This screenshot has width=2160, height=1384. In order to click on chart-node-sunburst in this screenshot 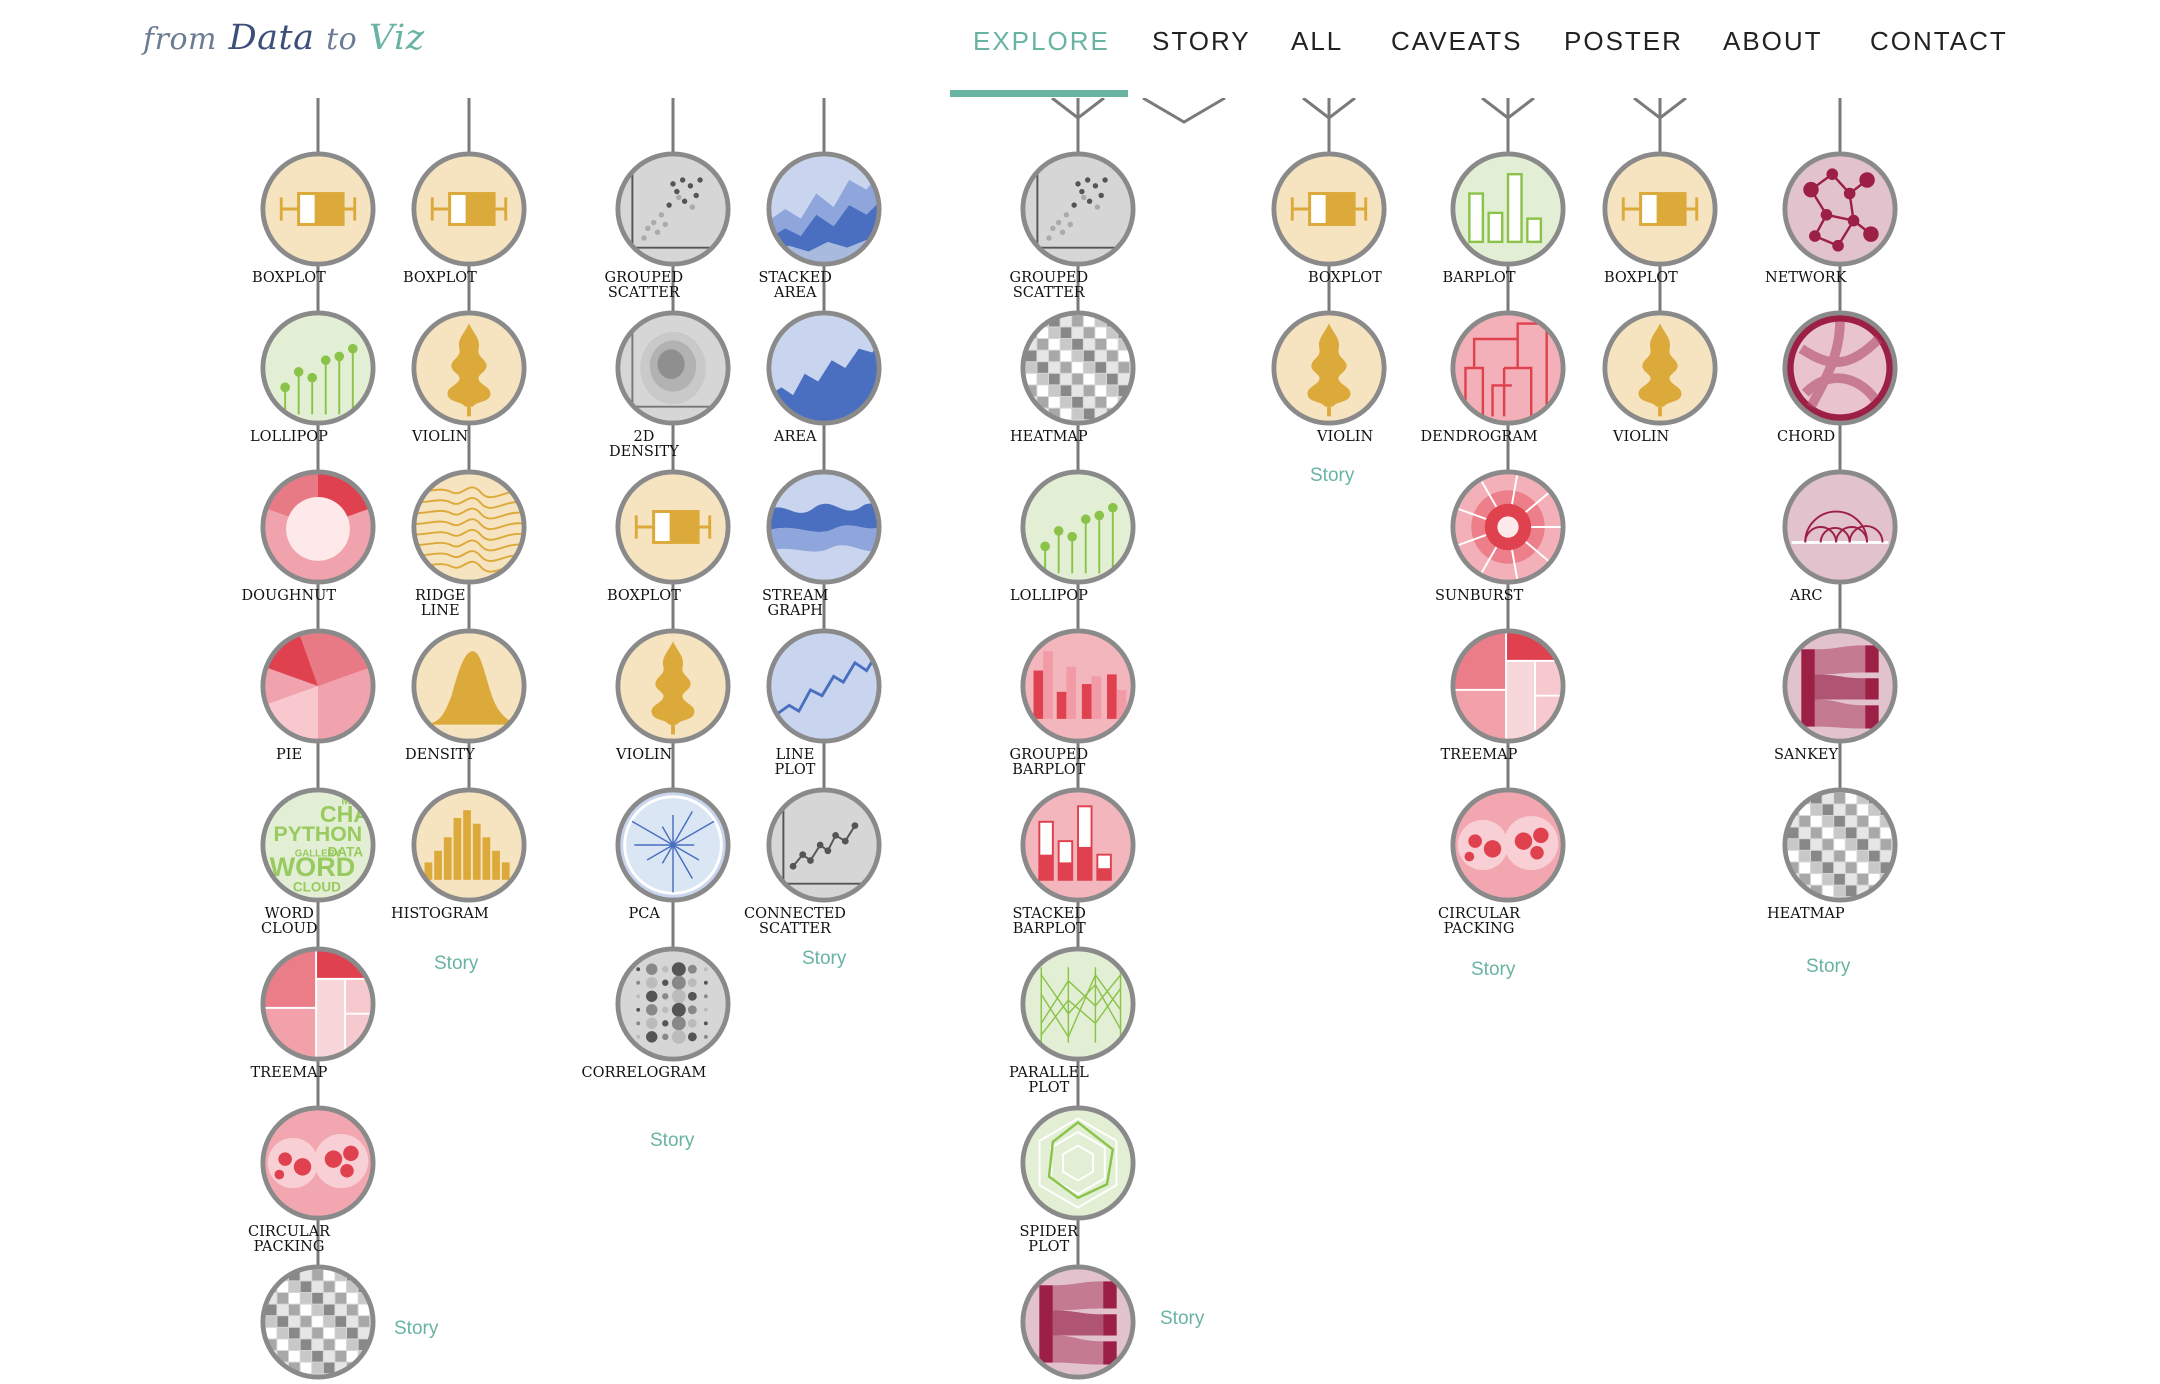, I will do `click(1510, 529)`.